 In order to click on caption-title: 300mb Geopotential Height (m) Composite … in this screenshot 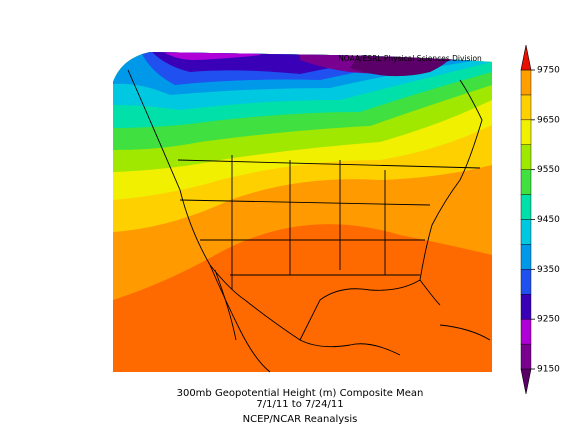, I will do `click(300, 393)`.